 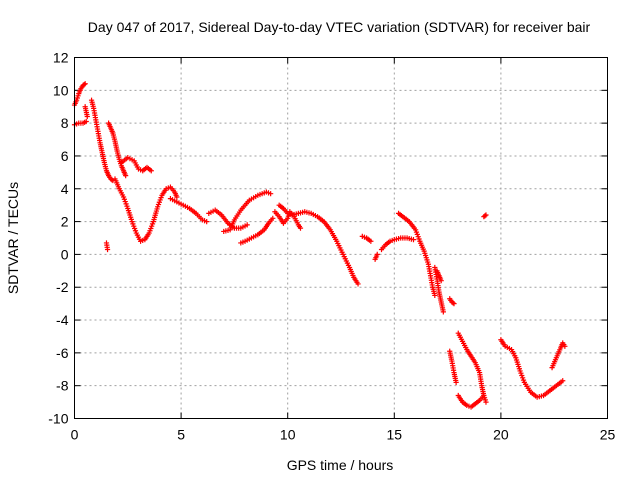 I want to click on x-tick-label: 25, so click(x=608, y=435).